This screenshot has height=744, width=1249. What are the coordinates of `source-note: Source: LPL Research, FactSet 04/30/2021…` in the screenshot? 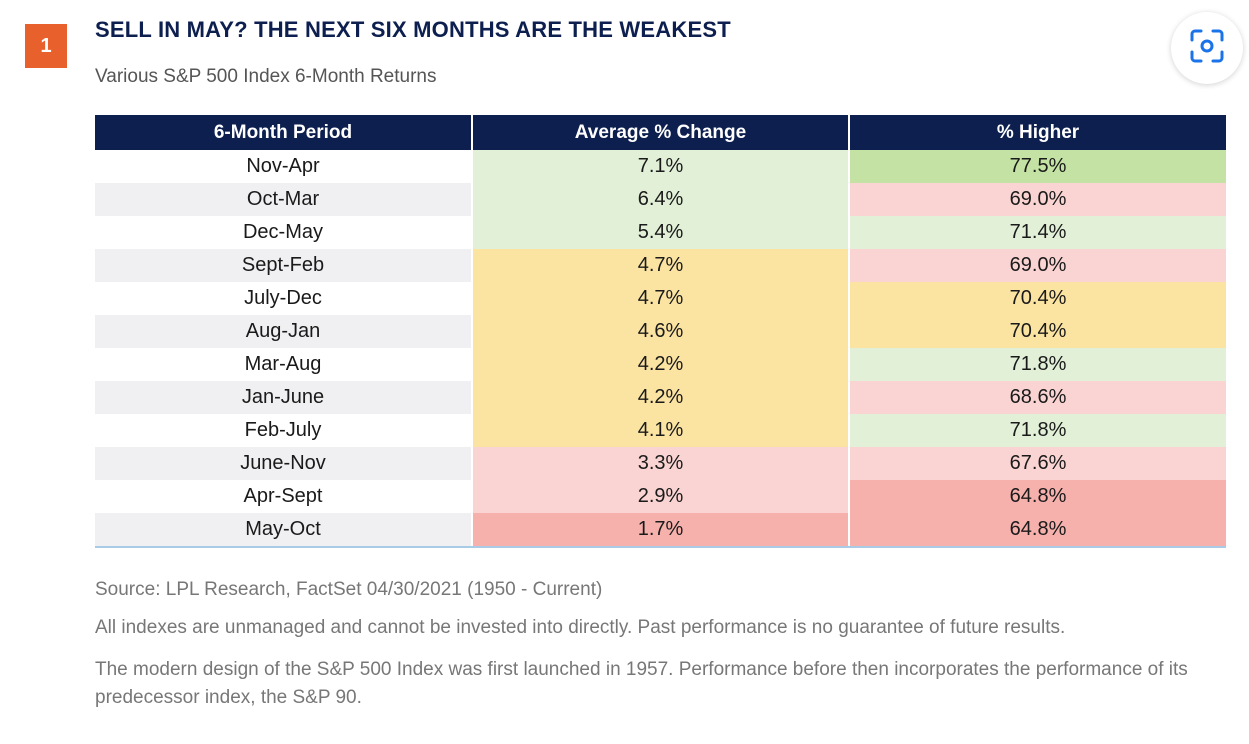 It's located at (349, 589).